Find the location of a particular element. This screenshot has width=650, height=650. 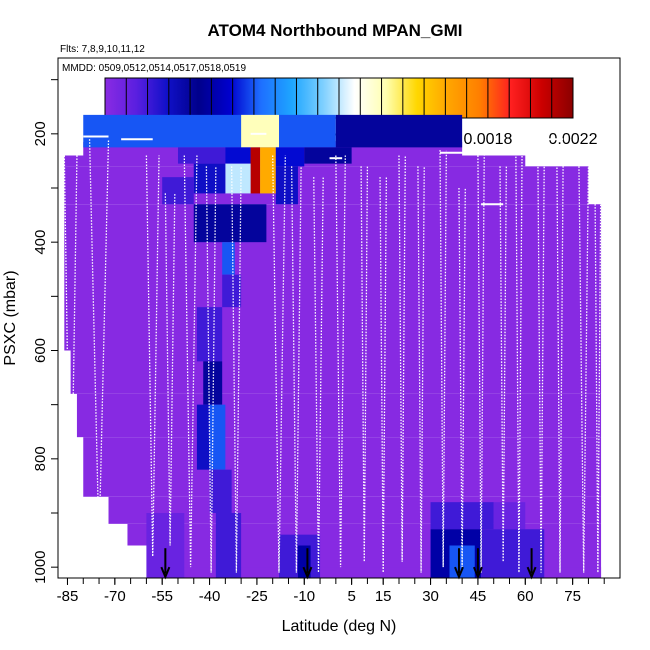

y-tick-label: 800 is located at coordinates (40, 458).